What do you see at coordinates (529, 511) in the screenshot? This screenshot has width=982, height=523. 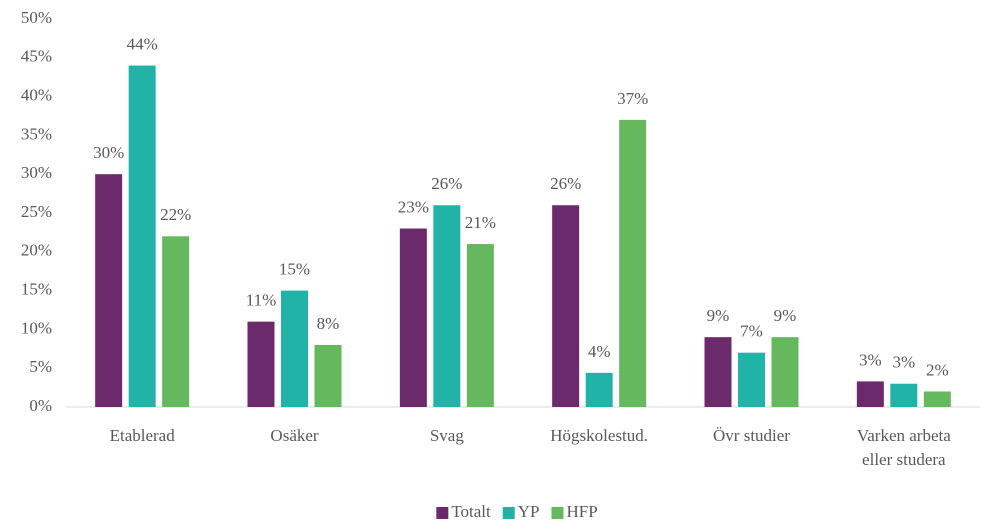 I see `legend-label: YP` at bounding box center [529, 511].